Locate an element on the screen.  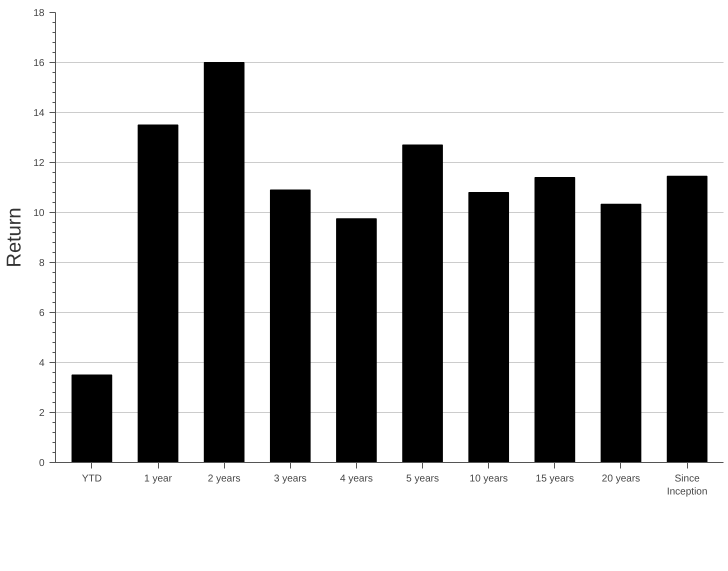
y-tick-label: 8 is located at coordinates (41, 263).